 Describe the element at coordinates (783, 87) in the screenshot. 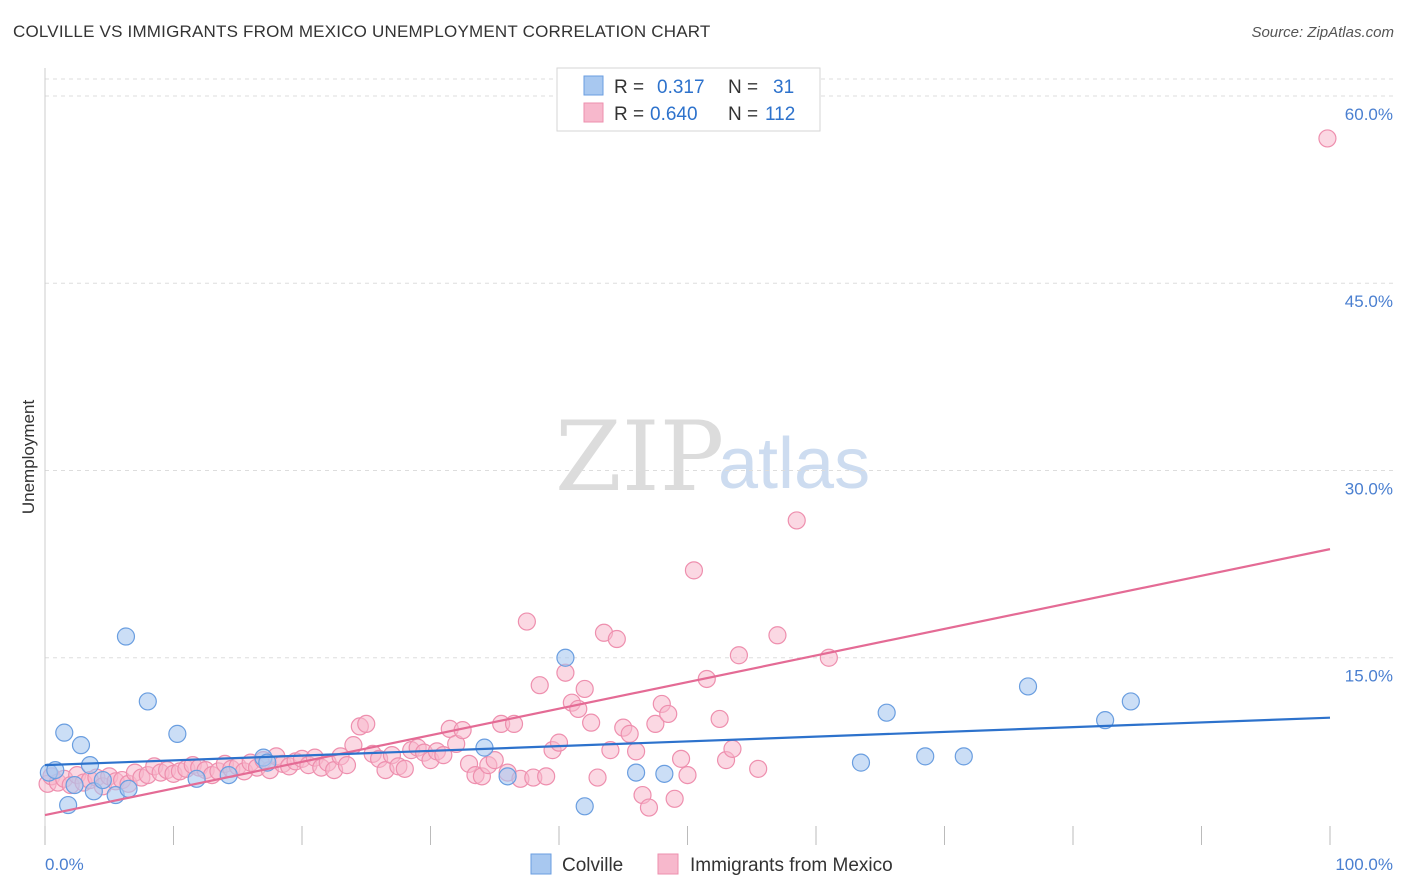

I see `legend-n-value-colville: 31` at that location.